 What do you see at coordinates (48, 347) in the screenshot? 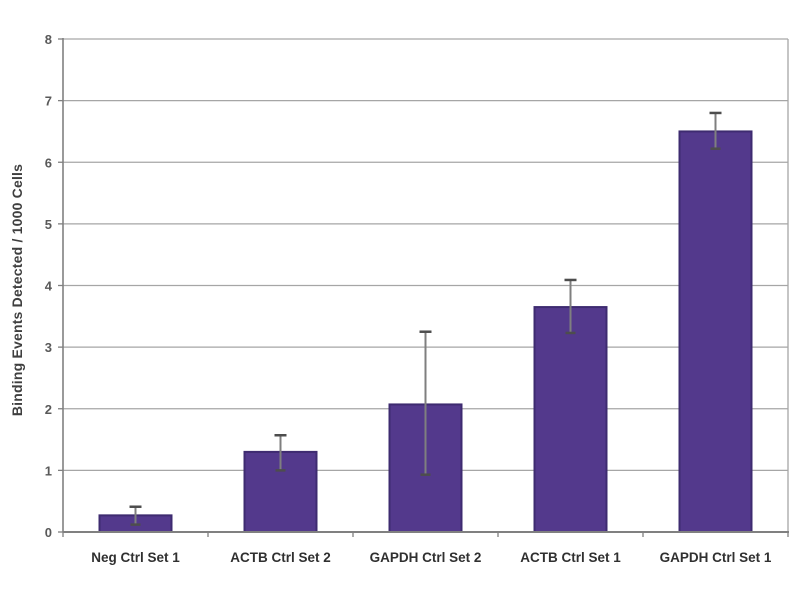
I see `y-tick-label: 3` at bounding box center [48, 347].